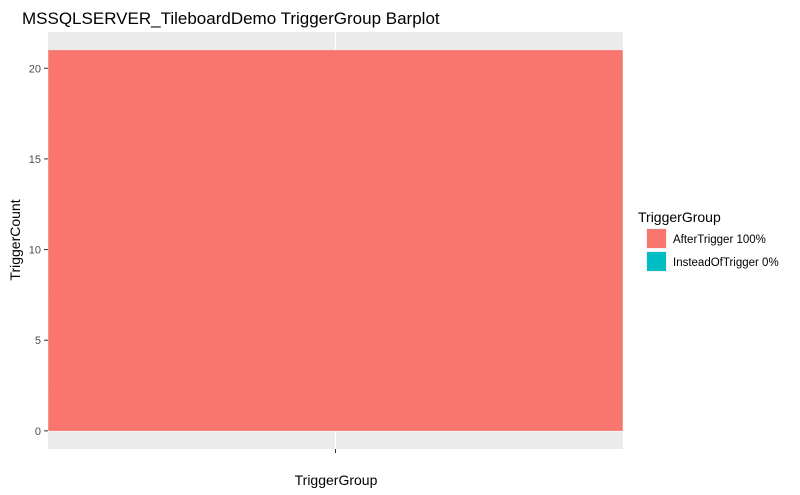 This screenshot has width=800, height=495. What do you see at coordinates (35, 160) in the screenshot?
I see `y-tick-label: 15` at bounding box center [35, 160].